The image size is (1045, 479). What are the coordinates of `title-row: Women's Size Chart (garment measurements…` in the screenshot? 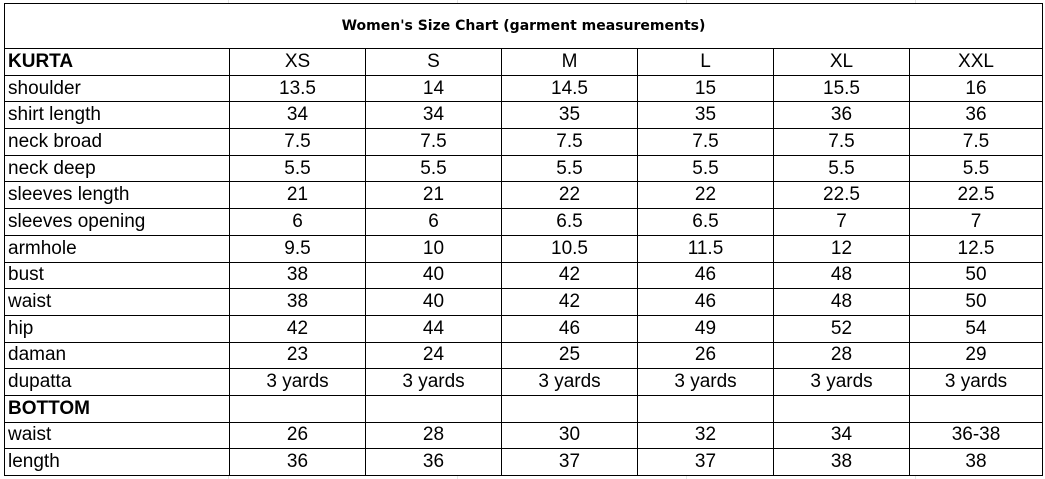 It's located at (523, 26).